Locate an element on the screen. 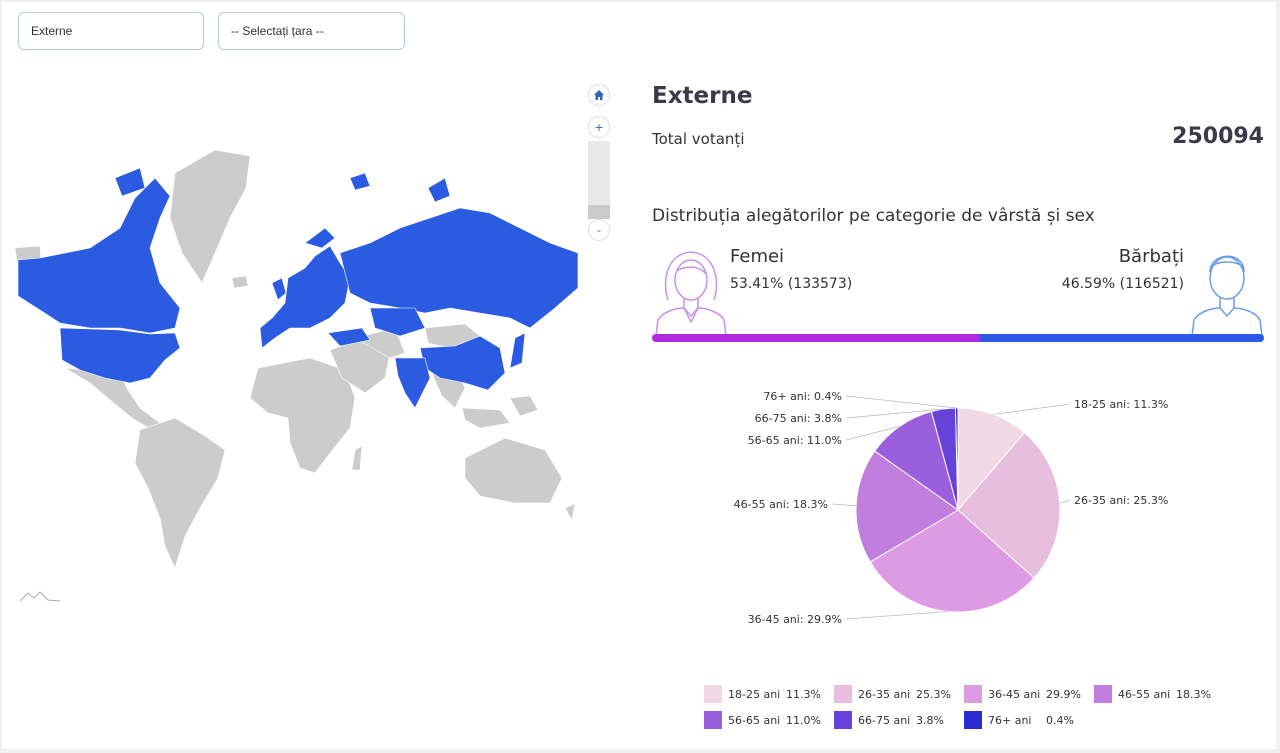 The height and width of the screenshot is (753, 1280). zoom-in-button: + is located at coordinates (599, 127).